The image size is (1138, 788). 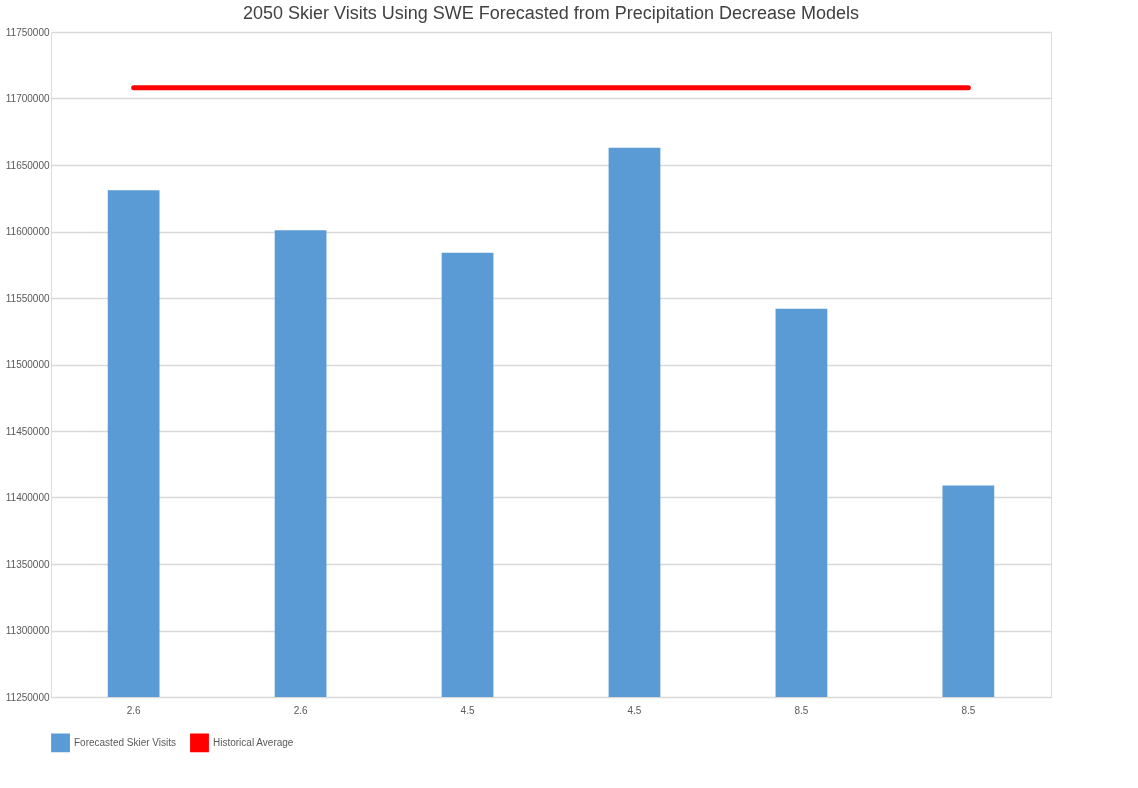 What do you see at coordinates (27, 364) in the screenshot?
I see `y-tick-label: 11500000` at bounding box center [27, 364].